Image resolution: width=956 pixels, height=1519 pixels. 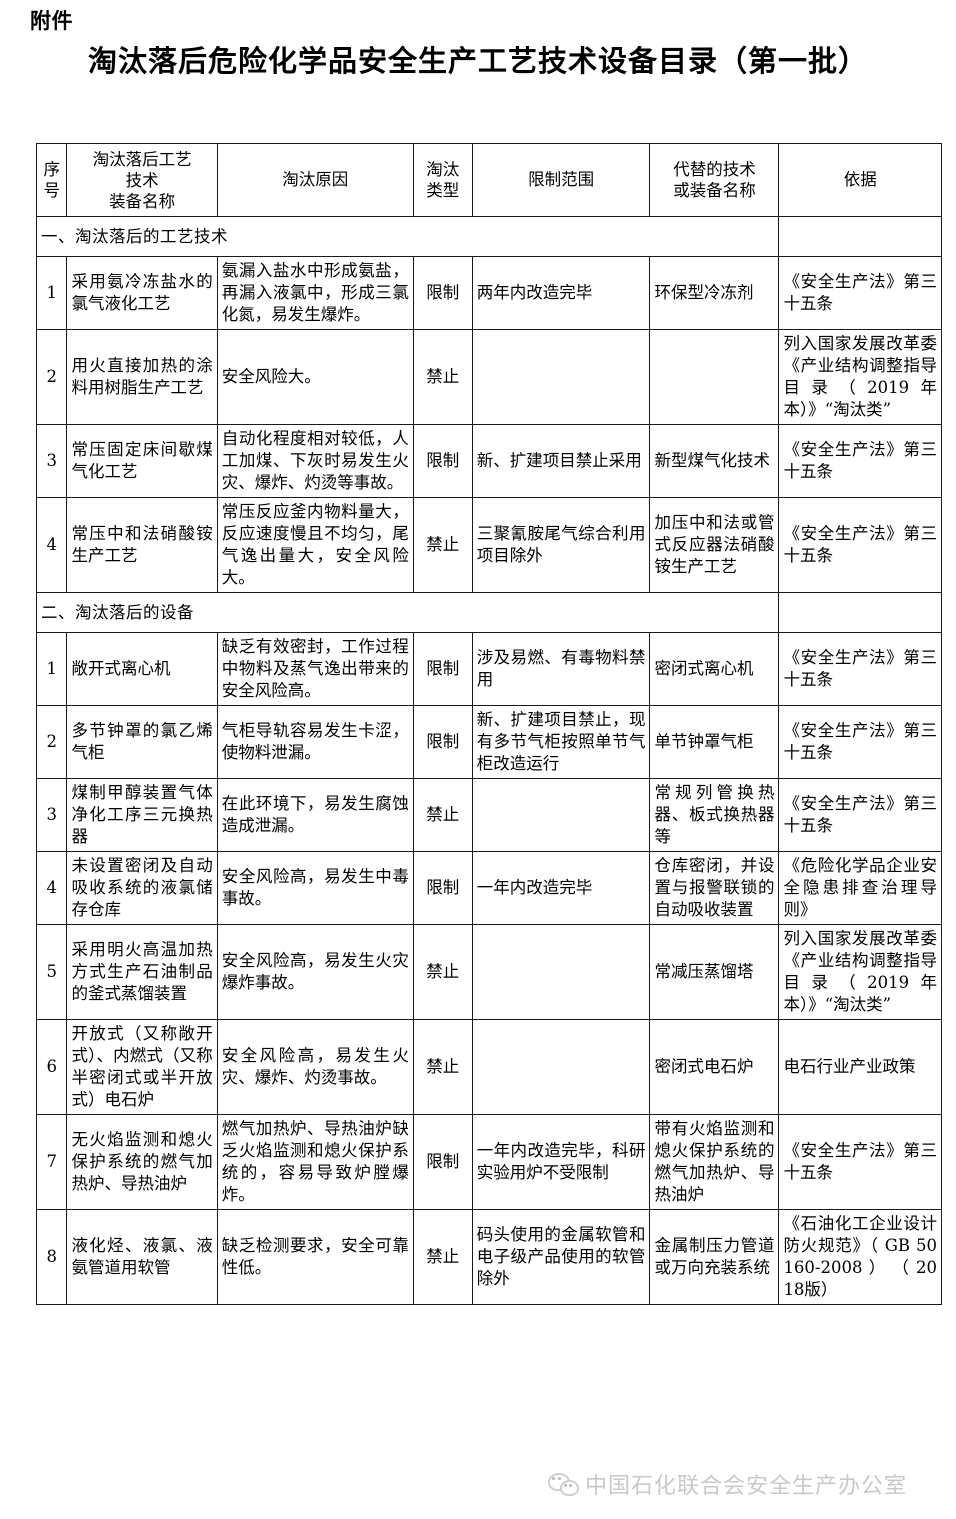 I want to click on row-name: 开放式（又称敞开式）、内燃式（又称半密闭式或半开放式）电石炉, so click(x=142, y=1067).